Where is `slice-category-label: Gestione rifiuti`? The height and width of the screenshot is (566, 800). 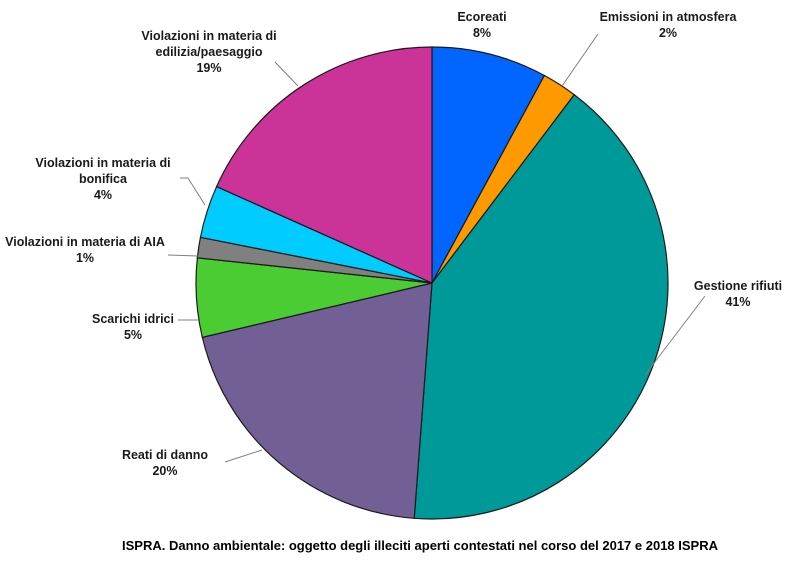 slice-category-label: Gestione rifiuti is located at coordinates (738, 286).